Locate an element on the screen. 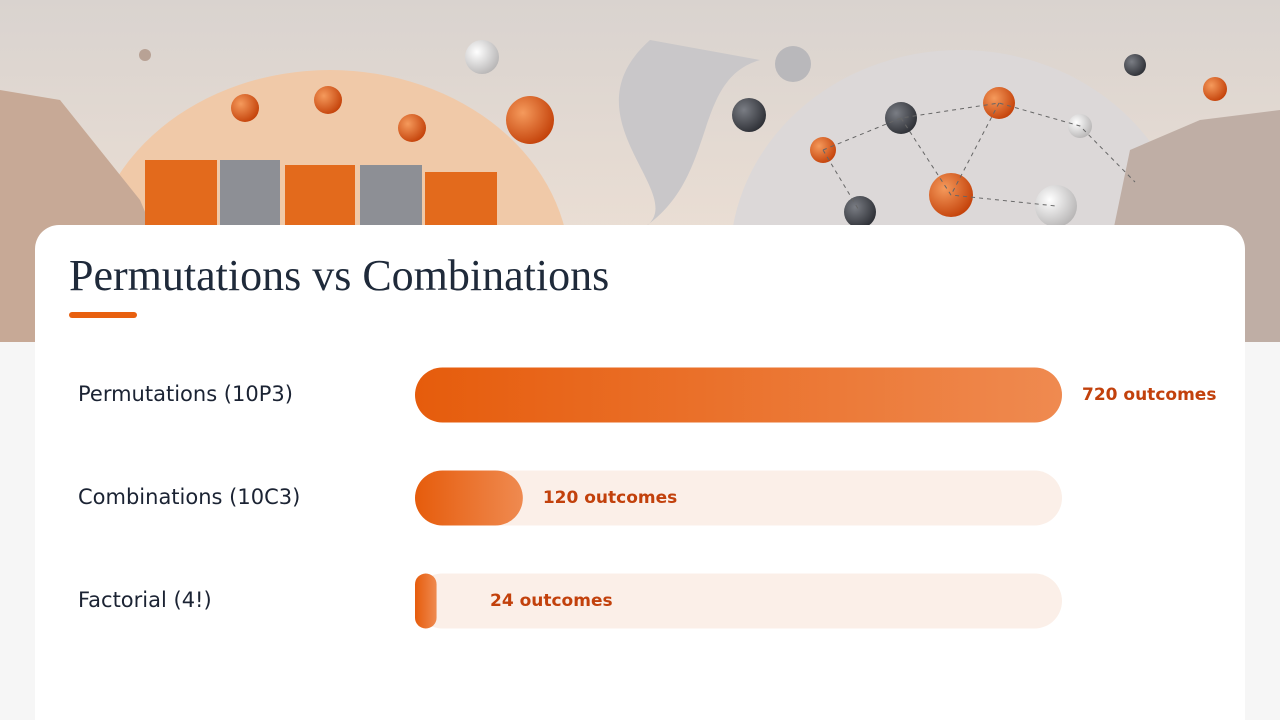  value-label: 720 outcomes is located at coordinates (1149, 395).